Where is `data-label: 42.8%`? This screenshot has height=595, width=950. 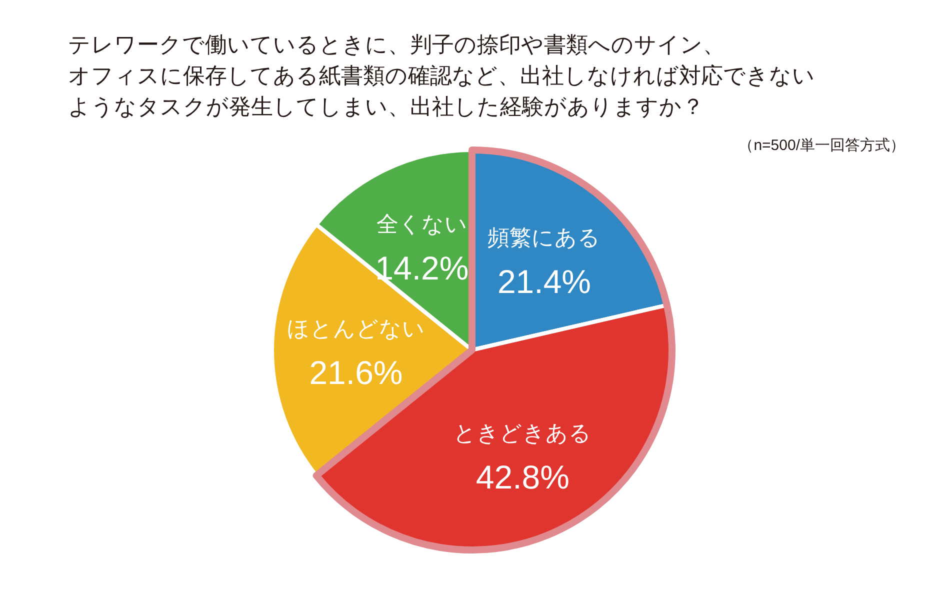 data-label: 42.8% is located at coordinates (523, 477).